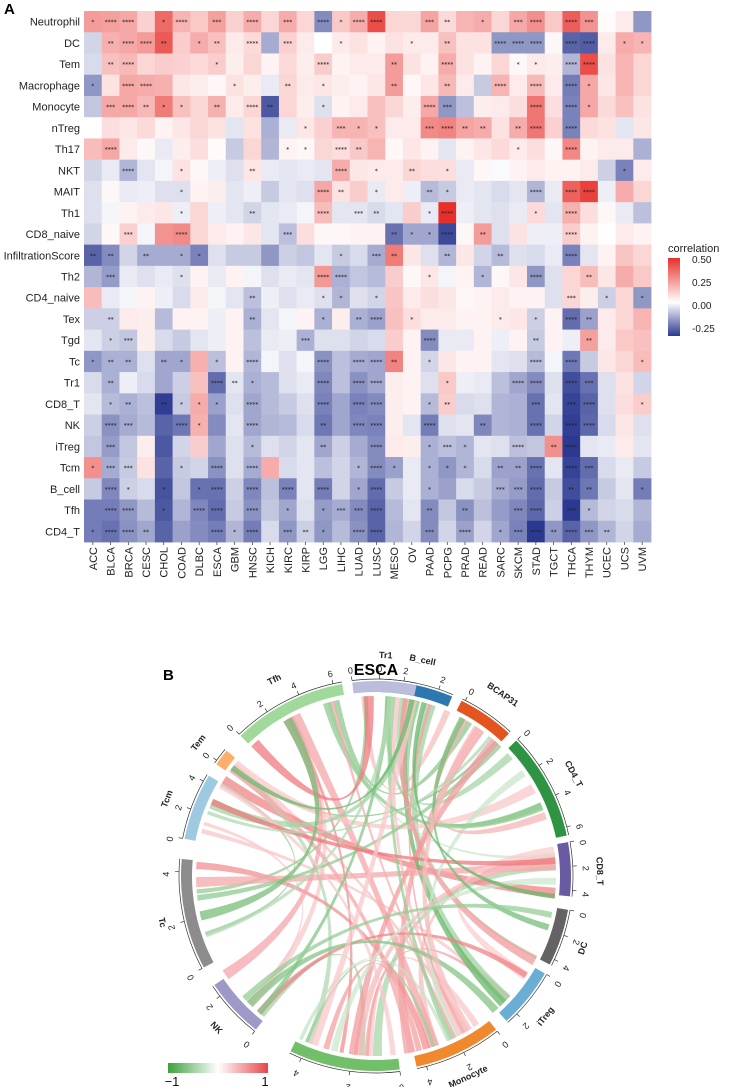 The width and height of the screenshot is (753, 1087). What do you see at coordinates (70, 469) in the screenshot?
I see `row-label: Tcm` at bounding box center [70, 469].